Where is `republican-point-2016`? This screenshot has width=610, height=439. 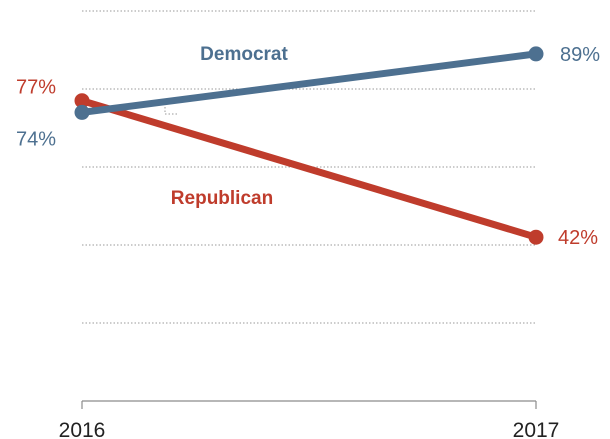
republican-point-2016 is located at coordinates (82, 101).